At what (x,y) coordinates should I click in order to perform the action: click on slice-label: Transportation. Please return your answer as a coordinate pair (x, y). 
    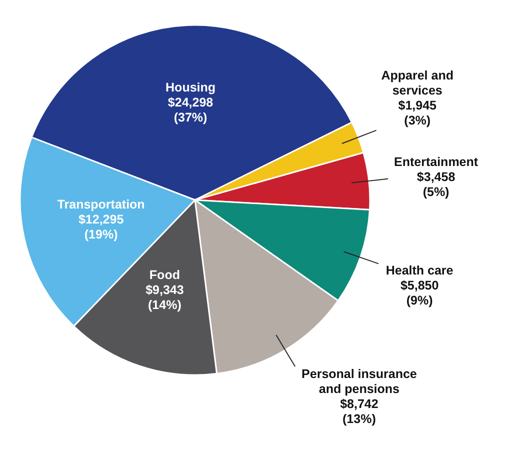
    Looking at the image, I should click on (101, 204).